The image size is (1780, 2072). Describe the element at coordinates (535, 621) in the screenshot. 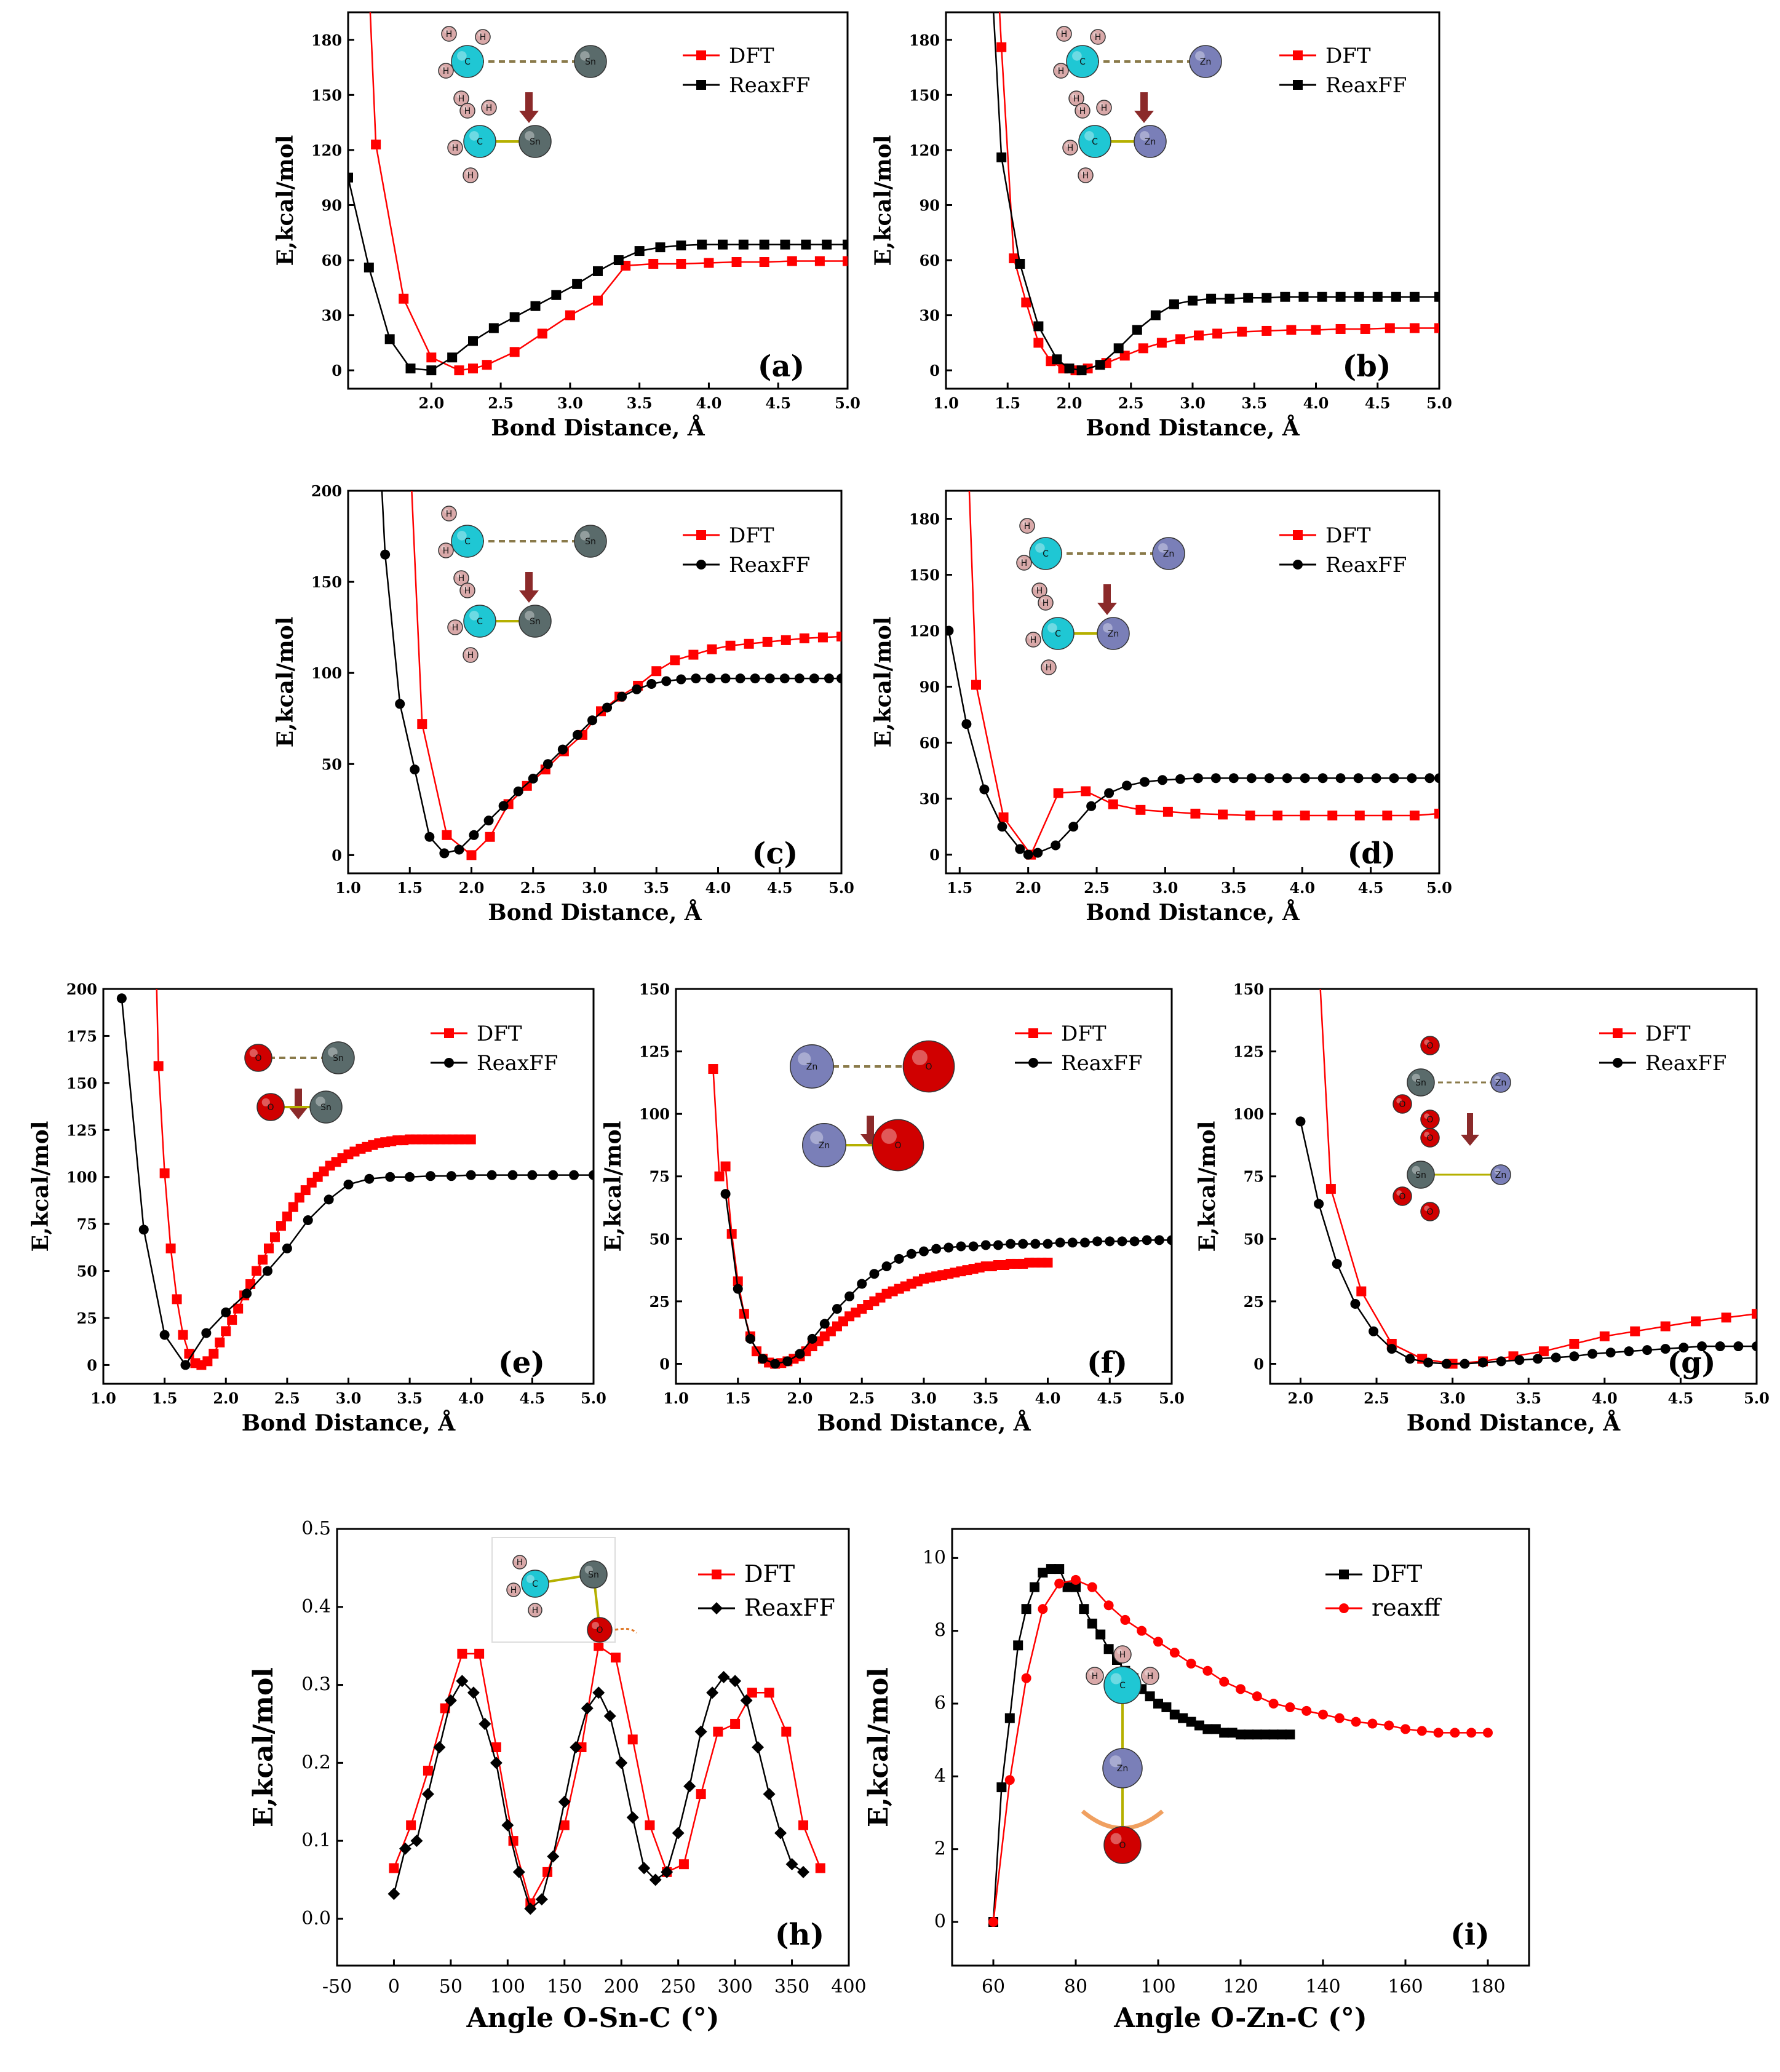

I see `atom-bottom-sn` at that location.